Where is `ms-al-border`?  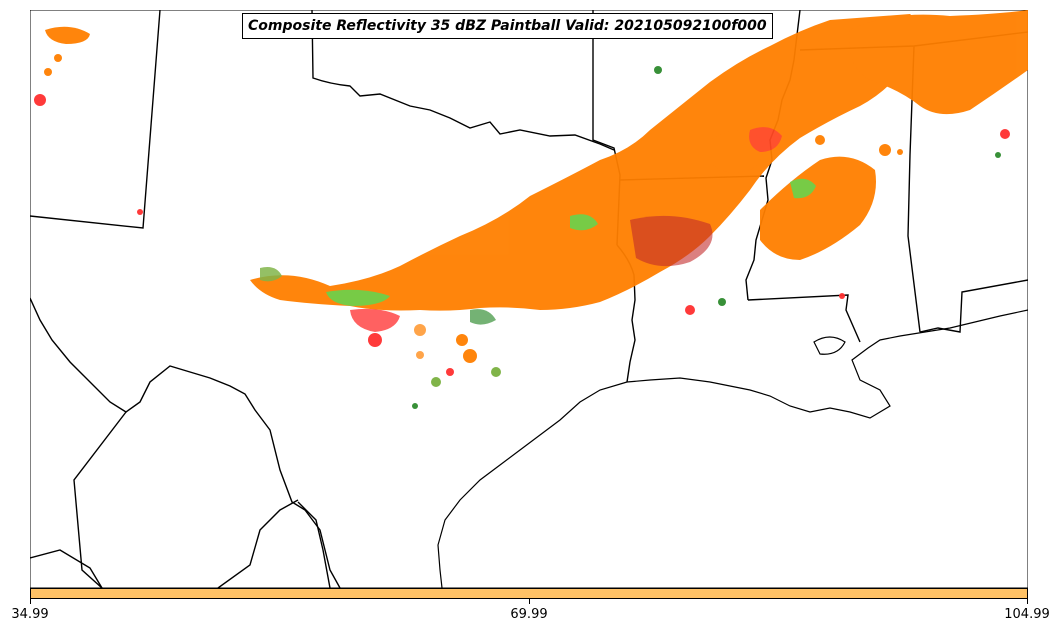 ms-al-border is located at coordinates (914, 189).